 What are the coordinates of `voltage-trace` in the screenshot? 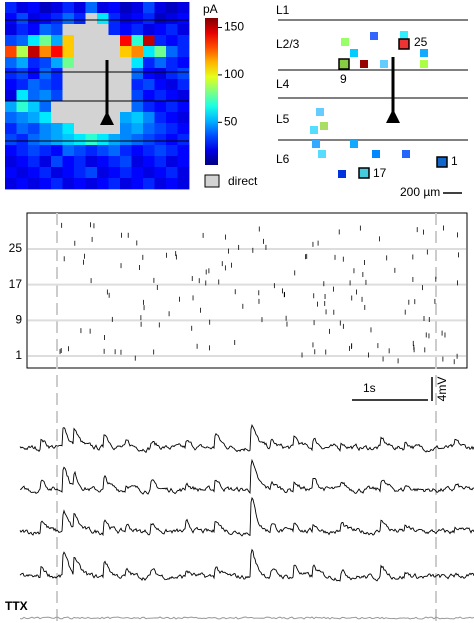 It's located at (246, 439).